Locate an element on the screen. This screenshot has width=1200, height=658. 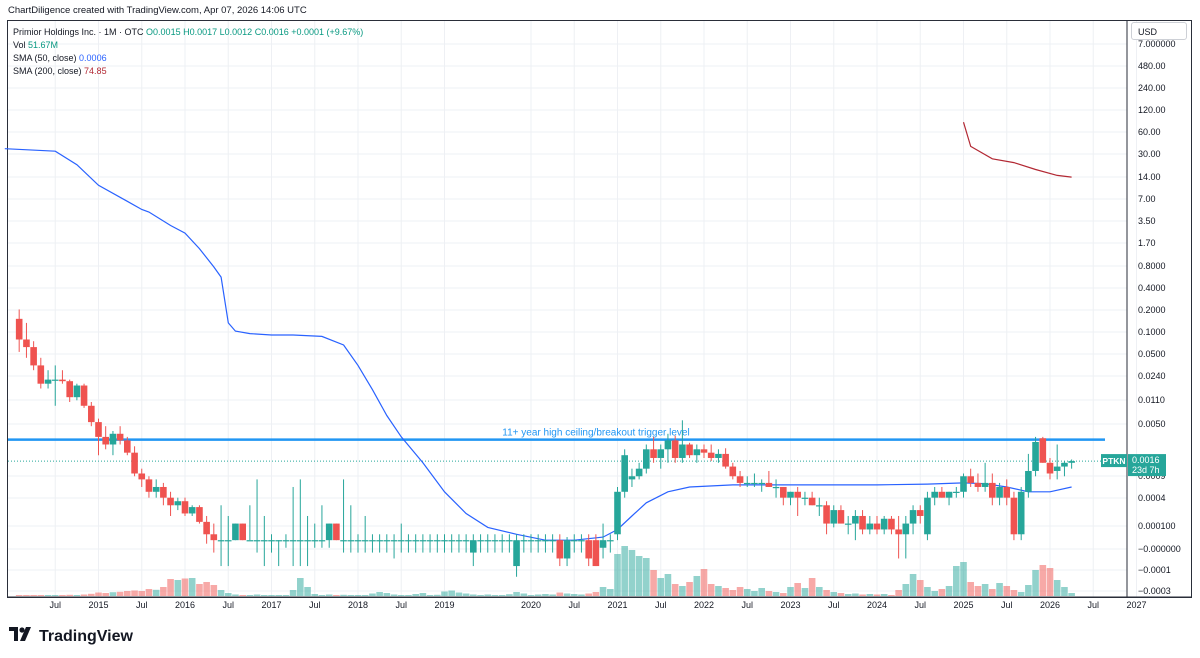
sma200-line is located at coordinates (1017, 150).